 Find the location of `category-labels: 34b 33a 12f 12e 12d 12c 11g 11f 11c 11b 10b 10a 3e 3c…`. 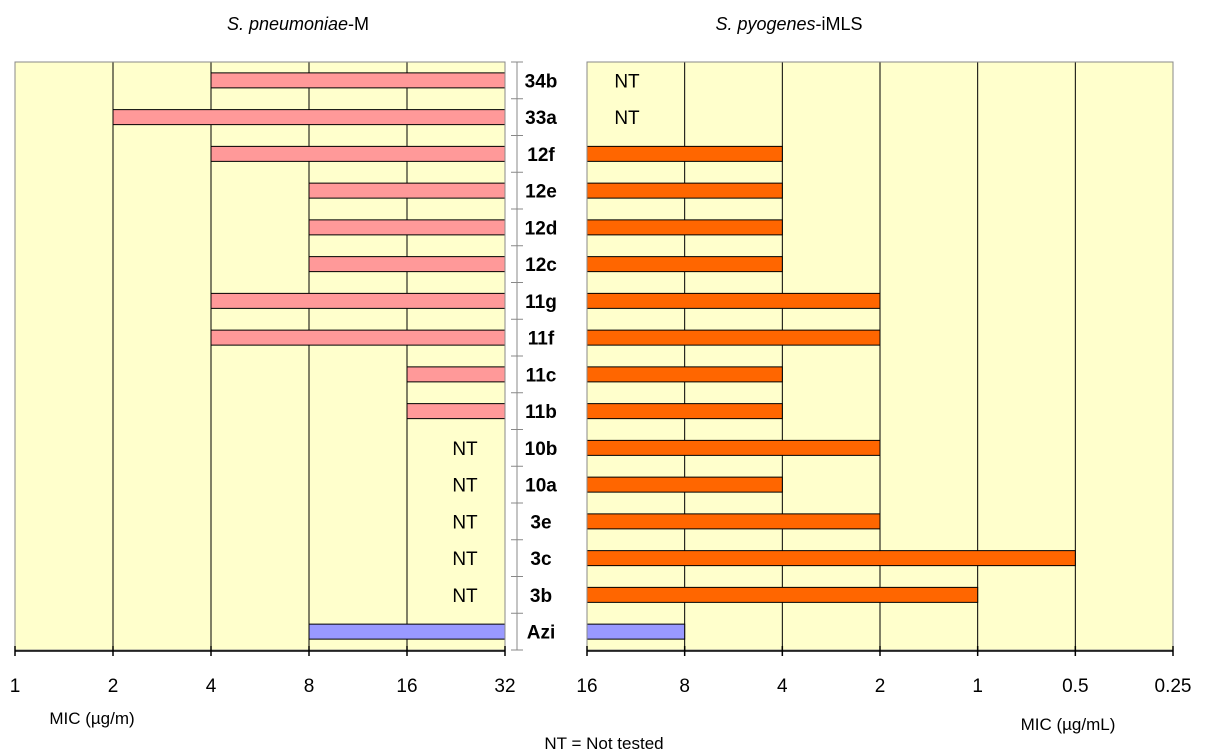

category-labels: 34b 33a 12f 12e 12d 12c 11g 11f 11c 11b 10b 10a 3e 3c… is located at coordinates (534, 356).